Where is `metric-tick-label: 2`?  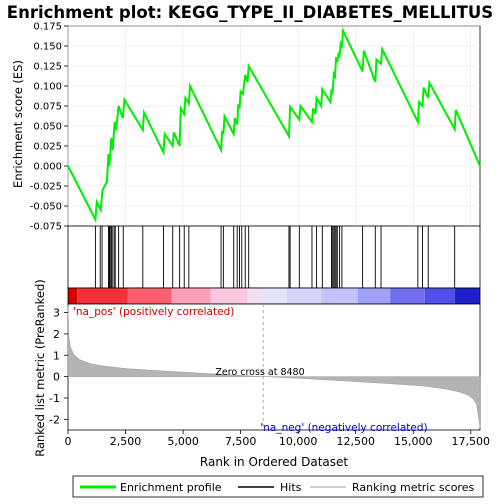 metric-tick-label: 2 is located at coordinates (56, 334).